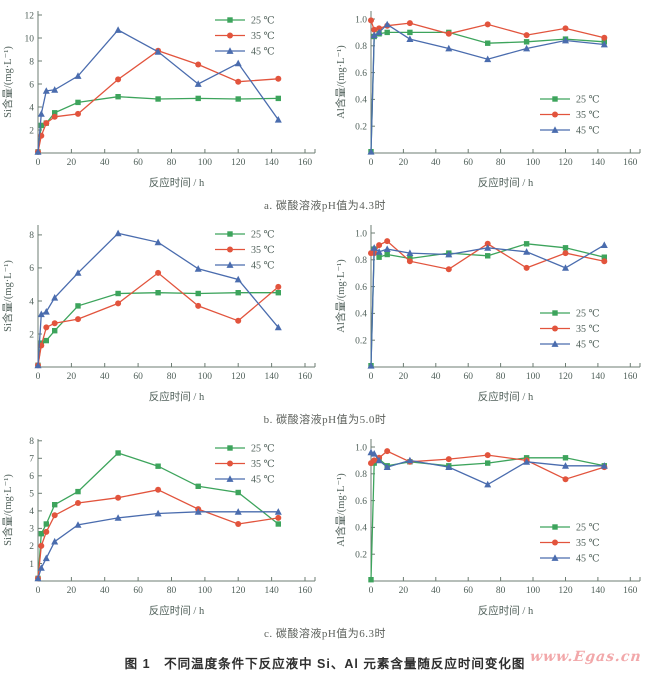 The image size is (650, 673). I want to click on svg-text: 8, so click(31, 62).